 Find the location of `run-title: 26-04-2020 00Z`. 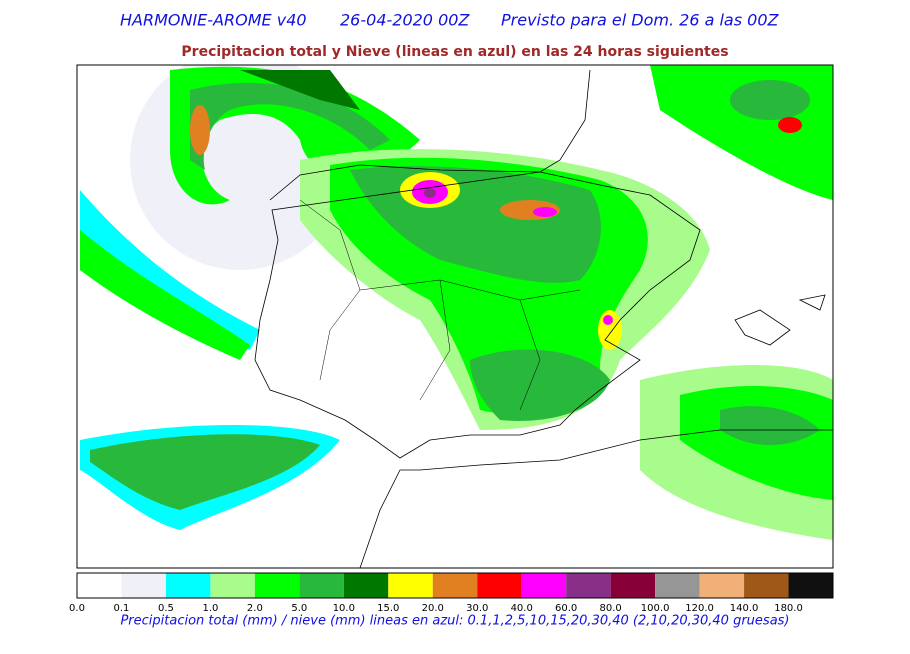

run-title: 26-04-2020 00Z is located at coordinates (405, 20).